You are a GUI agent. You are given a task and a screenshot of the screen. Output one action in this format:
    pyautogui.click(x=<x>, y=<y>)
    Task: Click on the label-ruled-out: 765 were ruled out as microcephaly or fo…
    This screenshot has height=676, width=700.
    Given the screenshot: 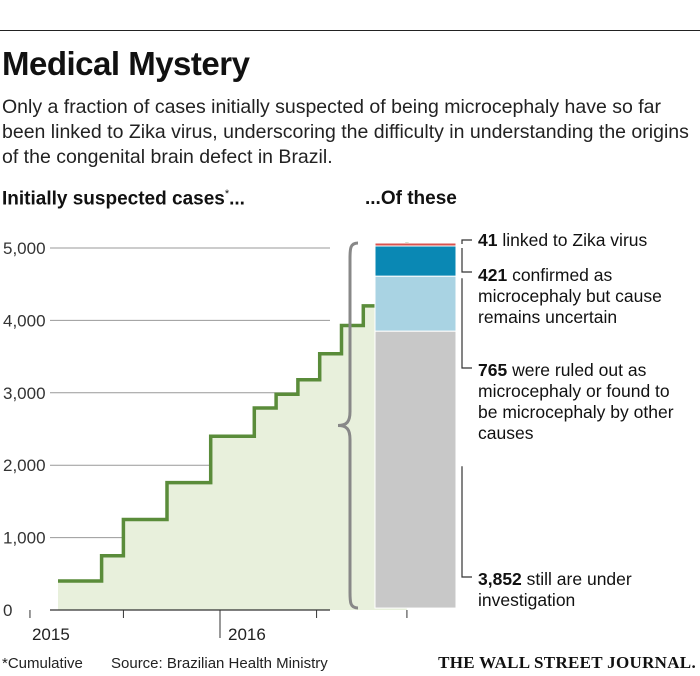 What is the action you would take?
    pyautogui.click(x=585, y=402)
    